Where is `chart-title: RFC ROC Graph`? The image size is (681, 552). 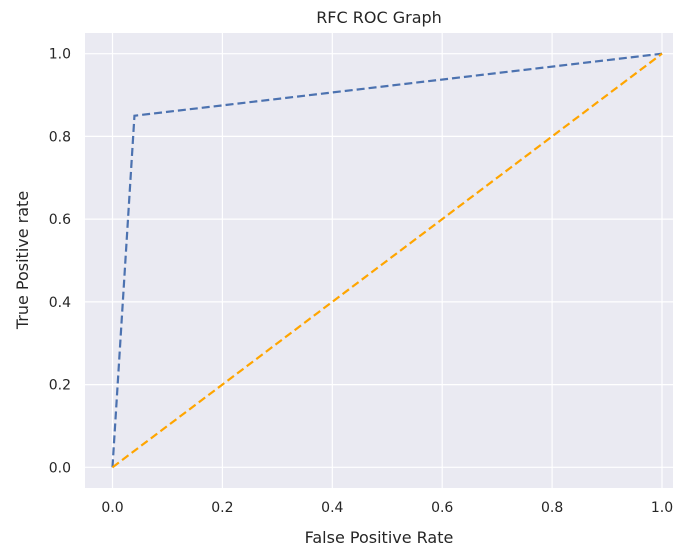 chart-title: RFC ROC Graph is located at coordinates (379, 17).